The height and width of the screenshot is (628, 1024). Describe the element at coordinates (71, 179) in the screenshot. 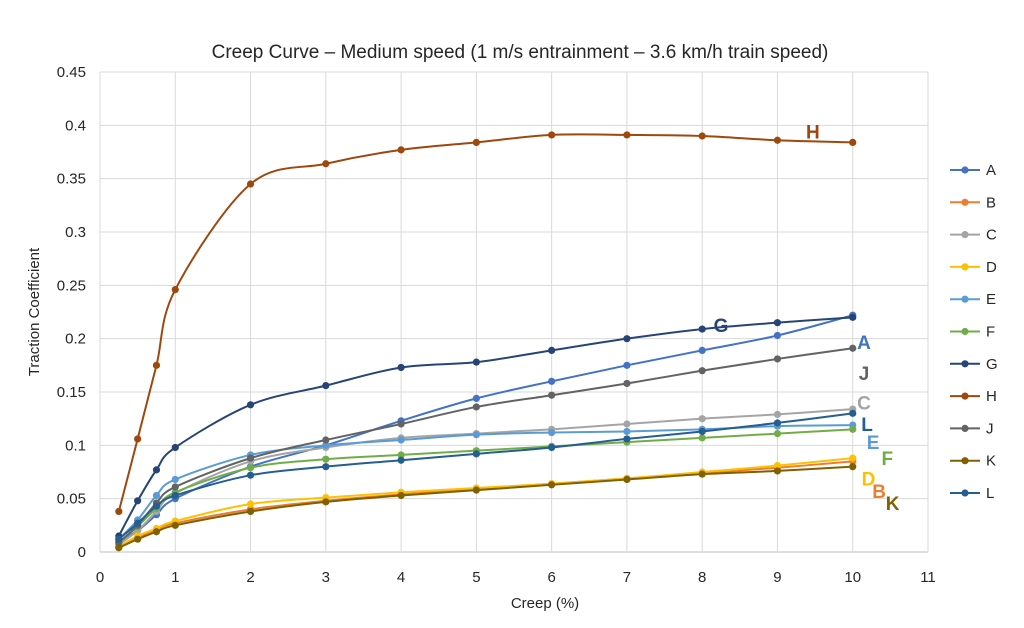

I see `y-tick-label: 0.35` at that location.